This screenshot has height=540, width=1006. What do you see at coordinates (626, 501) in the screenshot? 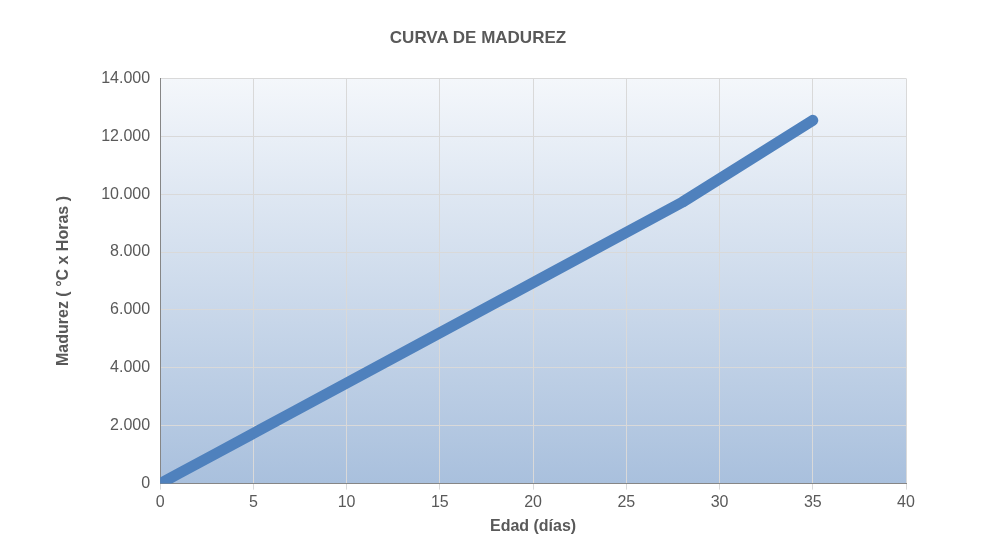
I see `x-tick-label: 25` at bounding box center [626, 501].